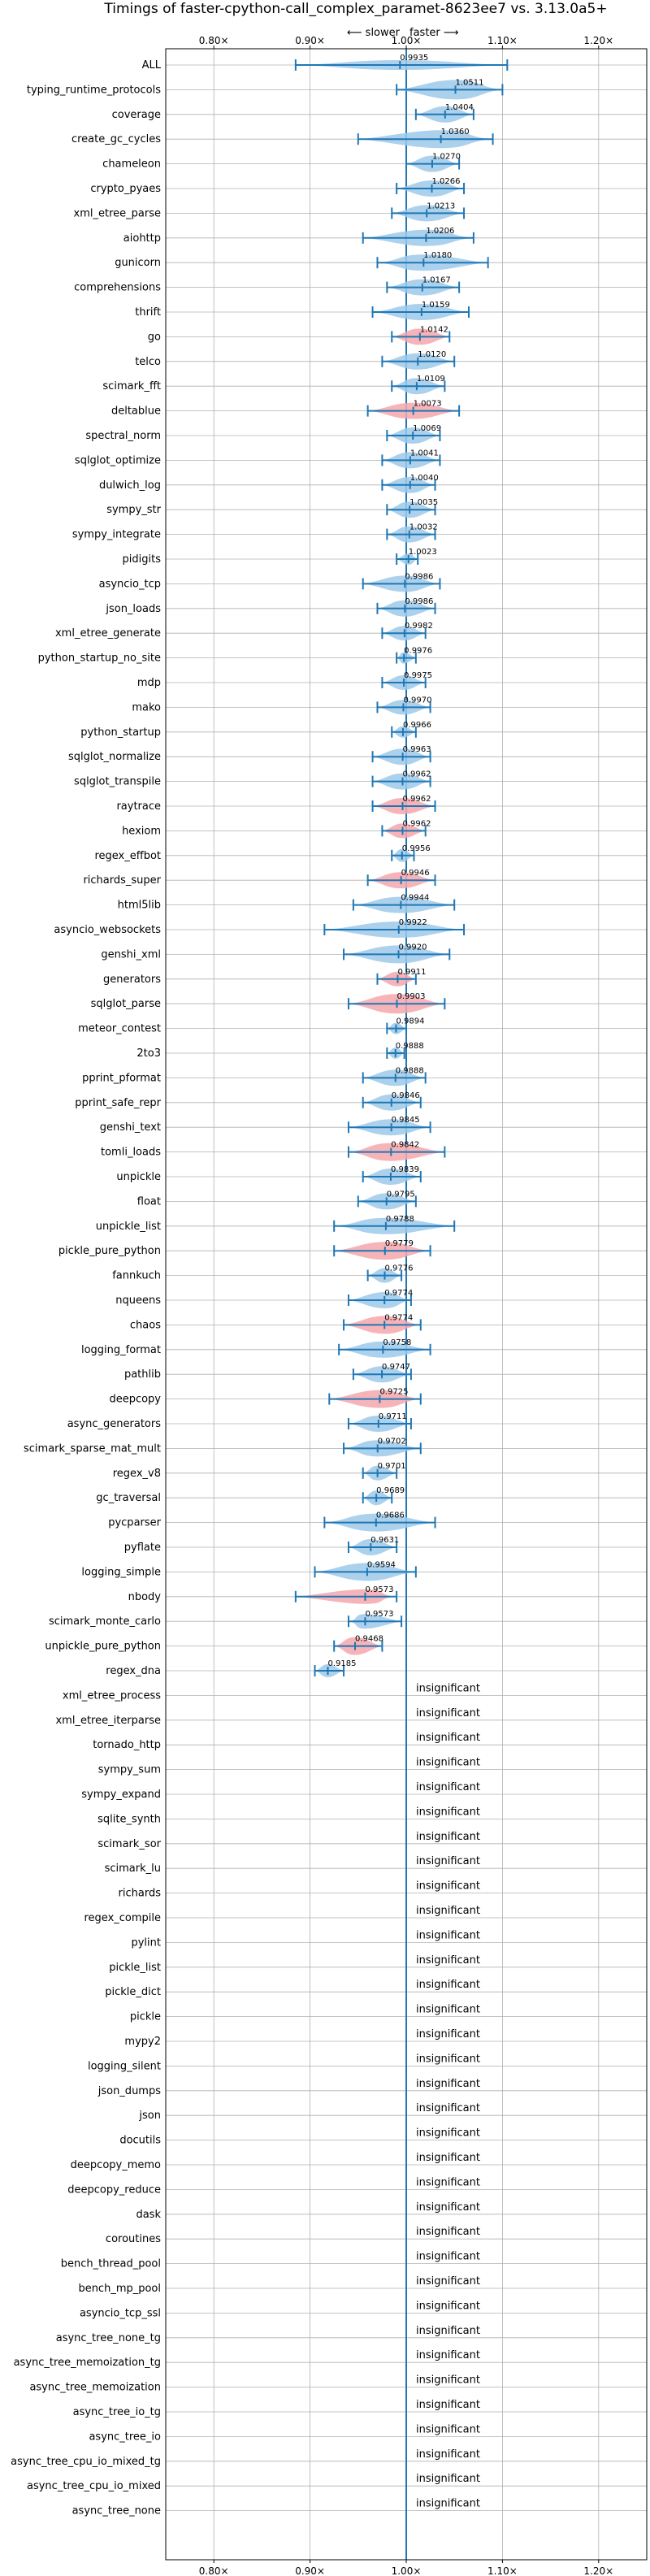 The height and width of the screenshot is (2576, 650). What do you see at coordinates (424, 527) in the screenshot?
I see `value-label: 1.0032` at bounding box center [424, 527].